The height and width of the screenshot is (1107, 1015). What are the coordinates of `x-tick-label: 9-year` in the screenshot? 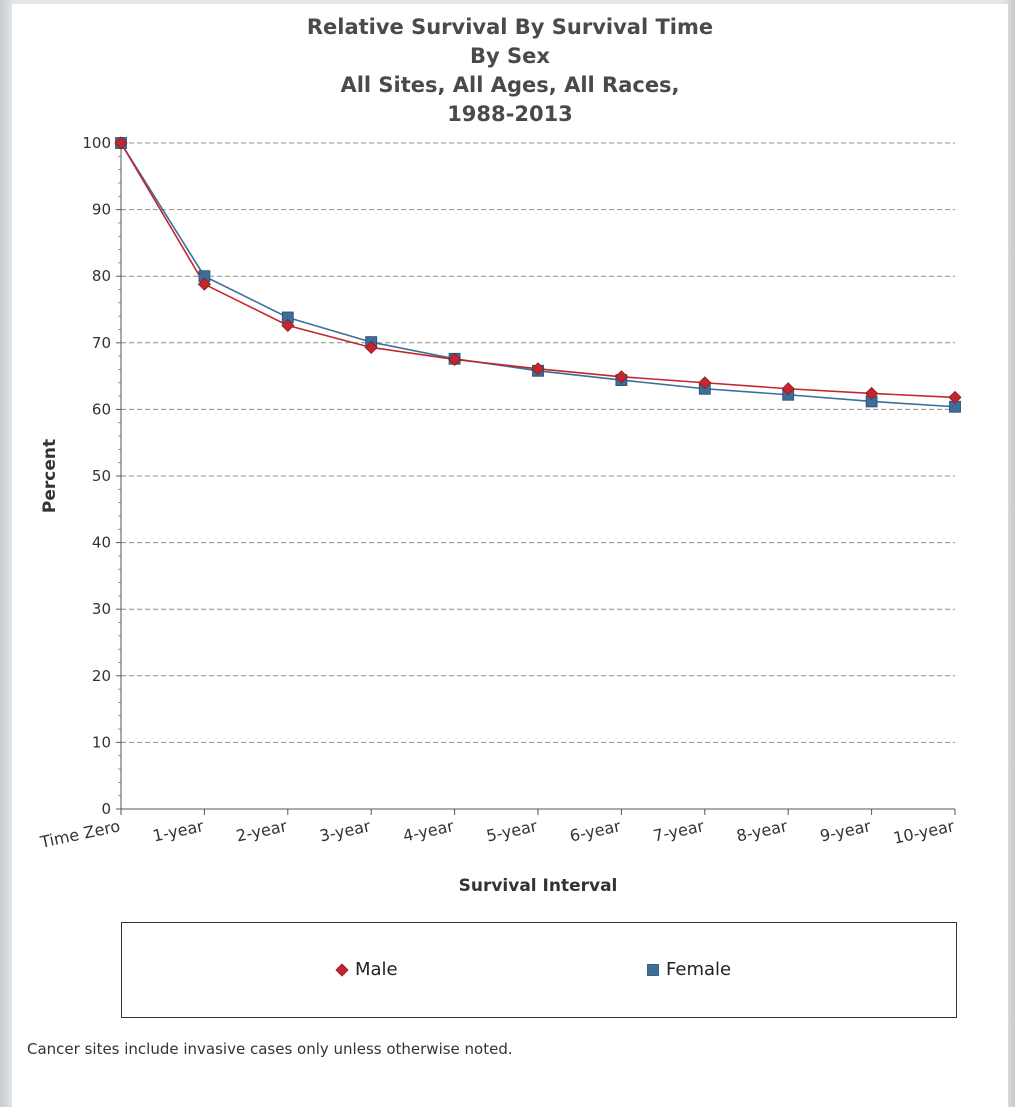 It's located at (845, 830).